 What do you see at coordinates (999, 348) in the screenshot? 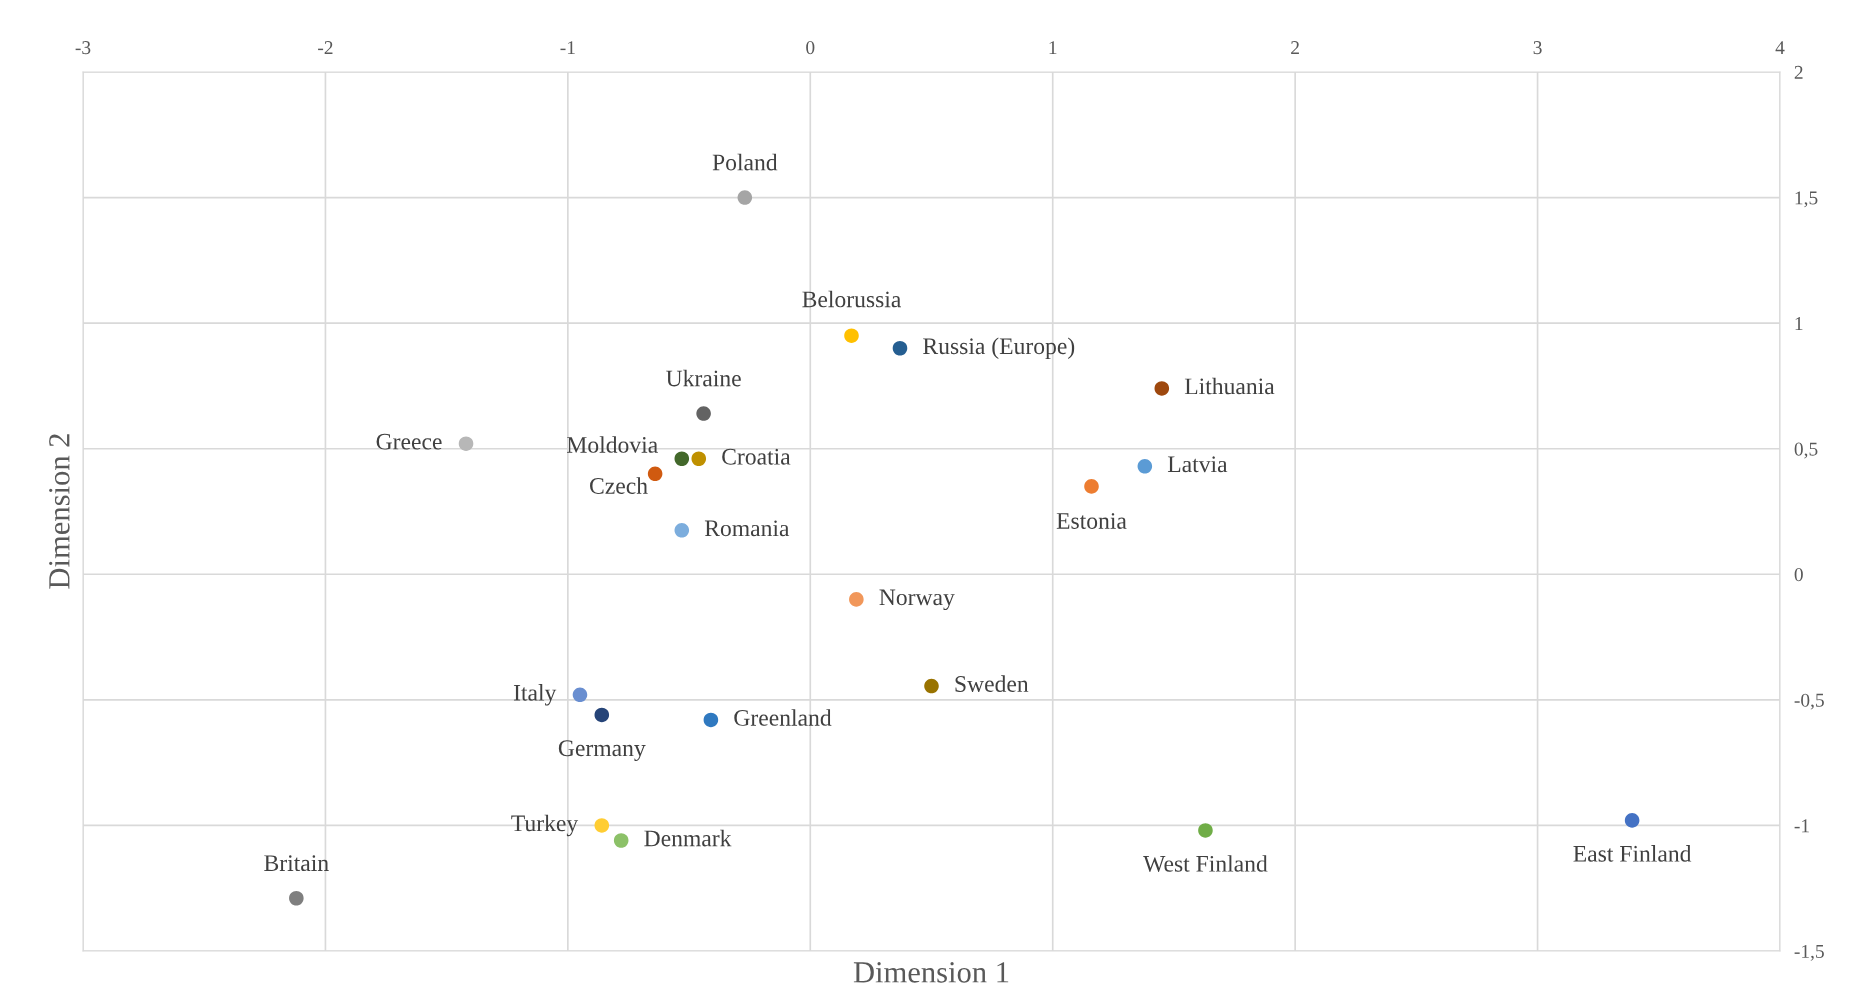
I see `annotation: Russia (Europe)` at bounding box center [999, 348].